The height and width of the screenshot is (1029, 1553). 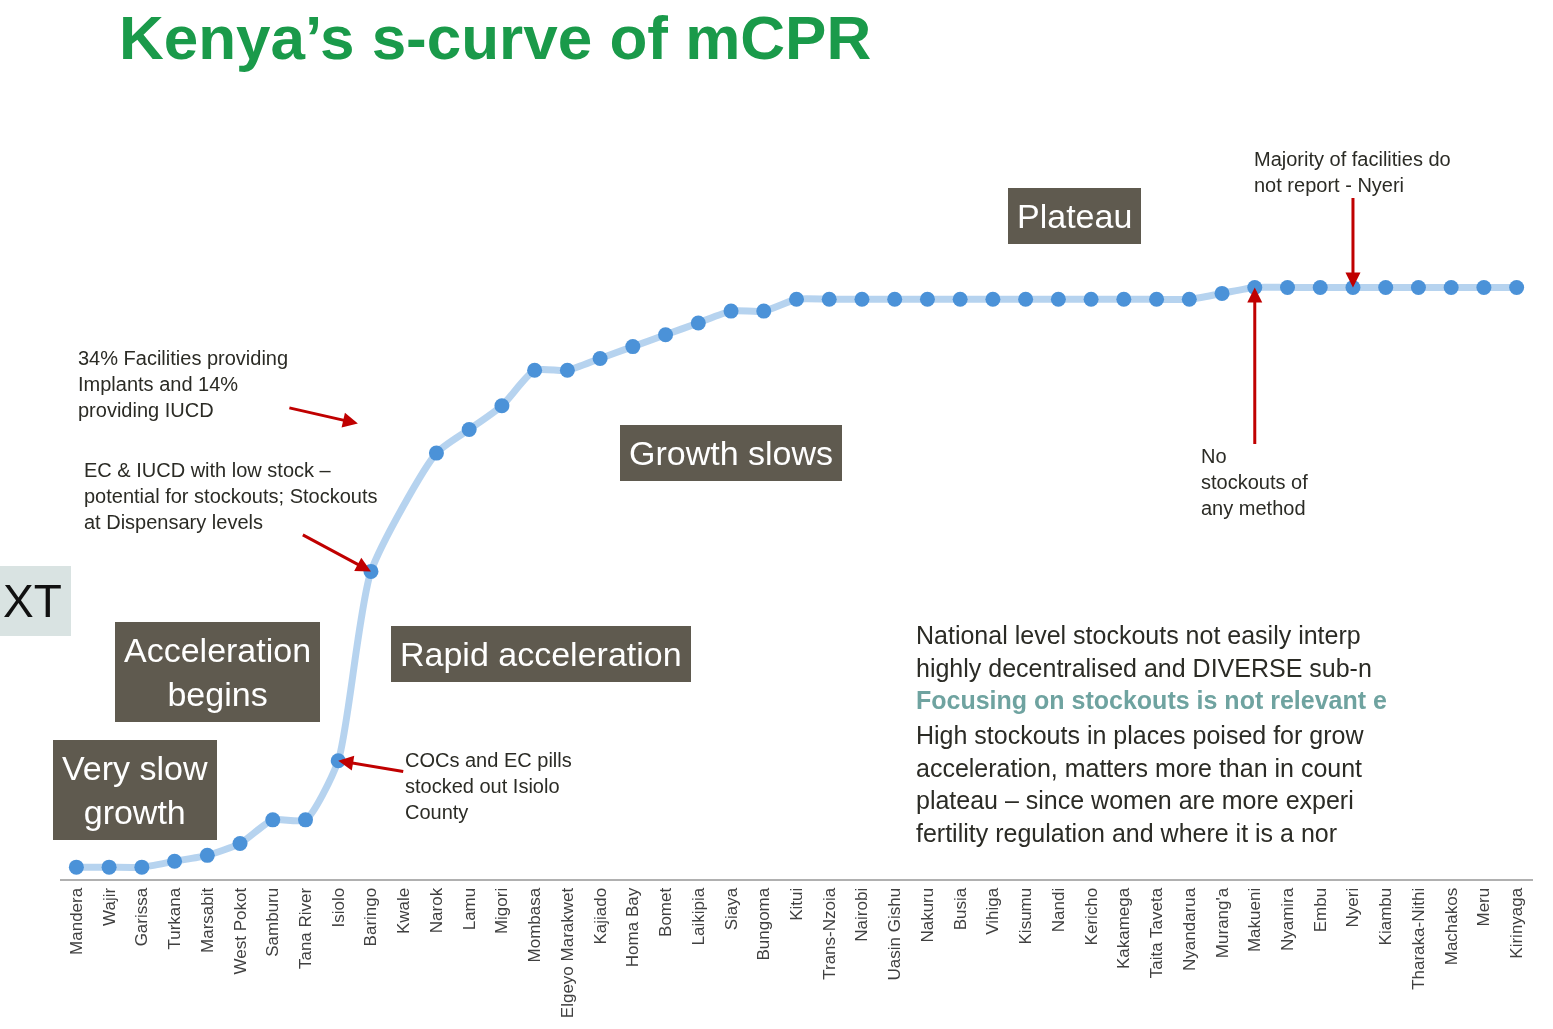 I want to click on x-tick-label: Samburu, so click(x=273, y=922).